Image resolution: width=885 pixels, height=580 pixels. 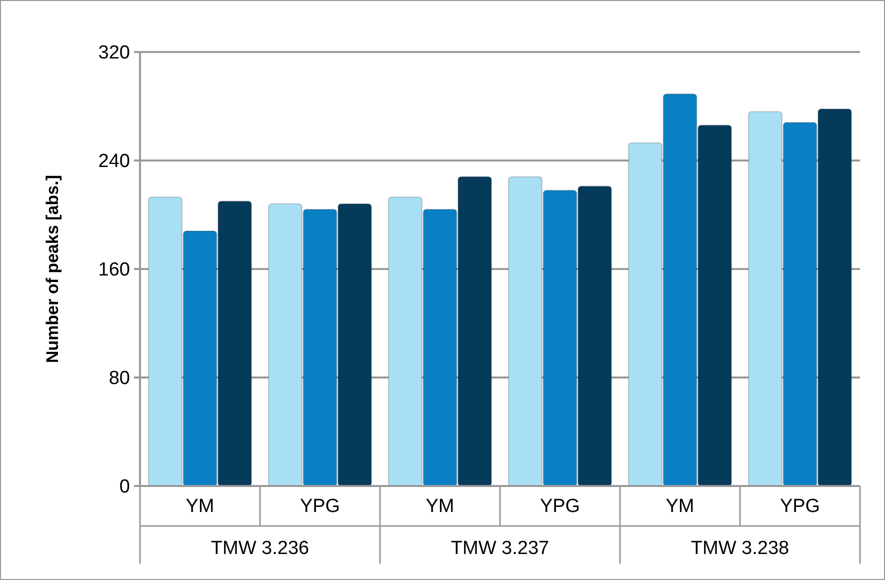 I want to click on y-tick-label: 240, so click(x=114, y=161).